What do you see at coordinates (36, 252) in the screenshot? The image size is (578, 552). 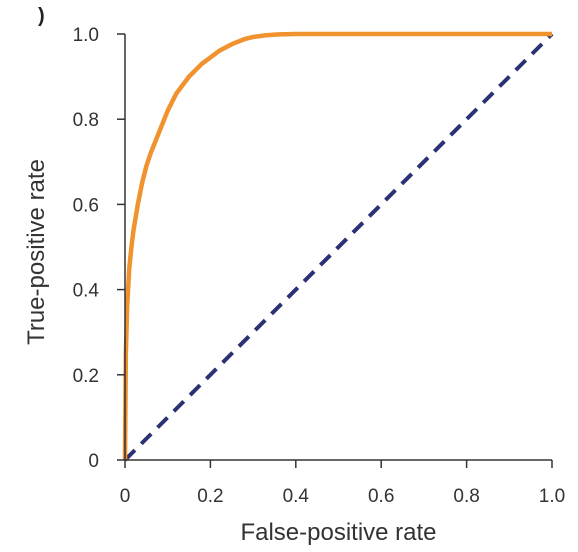 I see `y-axis-title: True-positive rate` at bounding box center [36, 252].